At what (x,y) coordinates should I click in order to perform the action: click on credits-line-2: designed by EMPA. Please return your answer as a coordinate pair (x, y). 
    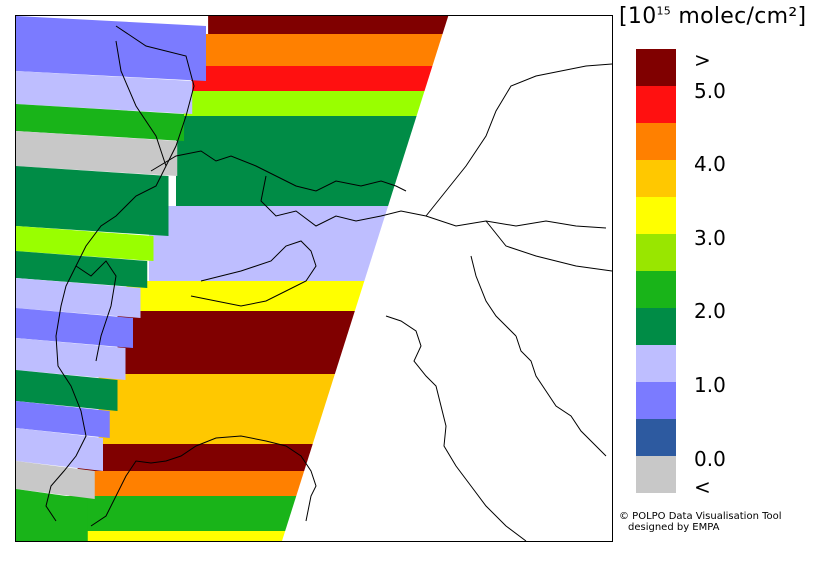
    Looking at the image, I should click on (674, 527).